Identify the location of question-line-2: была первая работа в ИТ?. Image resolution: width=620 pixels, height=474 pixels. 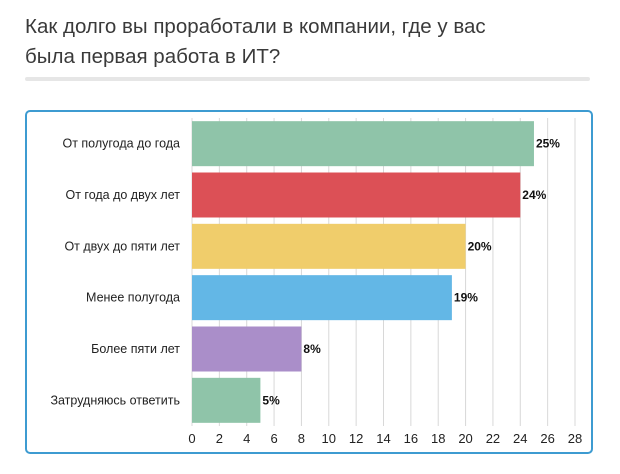
(153, 56).